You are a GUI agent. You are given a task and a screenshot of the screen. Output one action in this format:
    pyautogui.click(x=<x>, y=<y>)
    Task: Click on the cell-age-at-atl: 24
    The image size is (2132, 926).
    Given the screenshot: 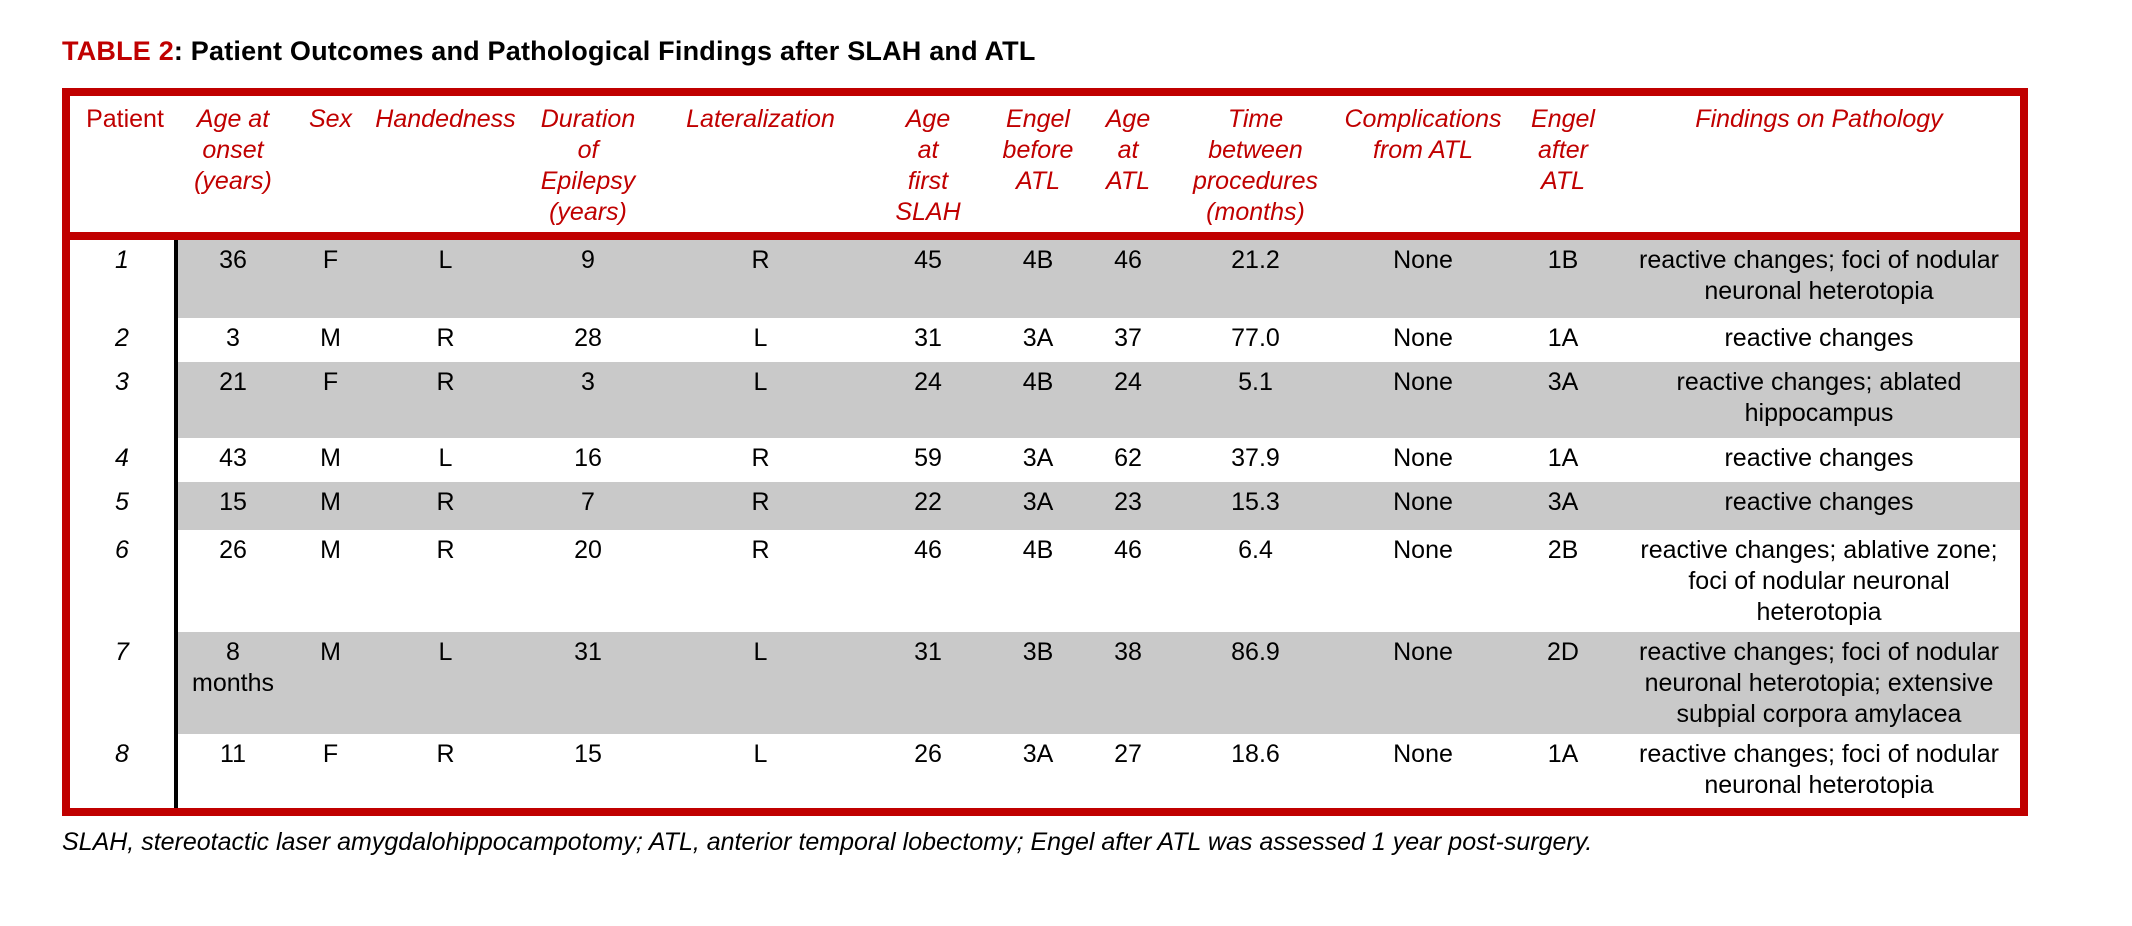 What is the action you would take?
    pyautogui.click(x=1128, y=400)
    